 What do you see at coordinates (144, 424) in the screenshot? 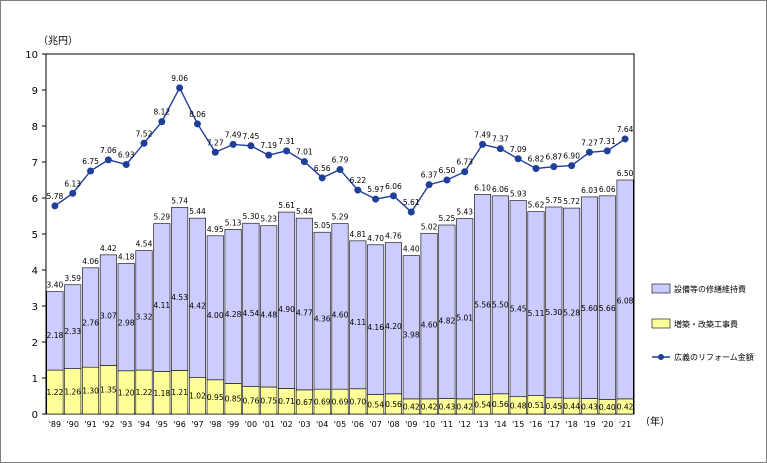
I see `x-tick-label: '94` at bounding box center [144, 424].